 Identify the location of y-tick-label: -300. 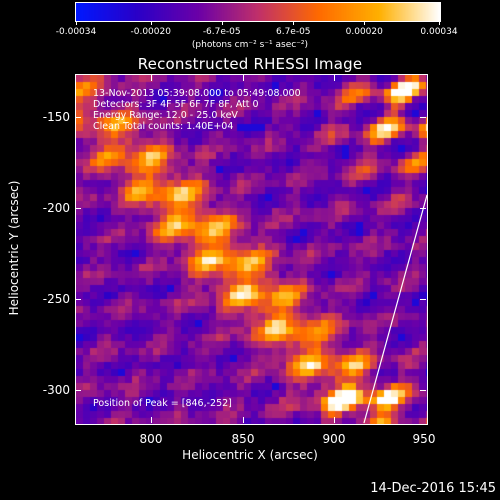
(56, 390).